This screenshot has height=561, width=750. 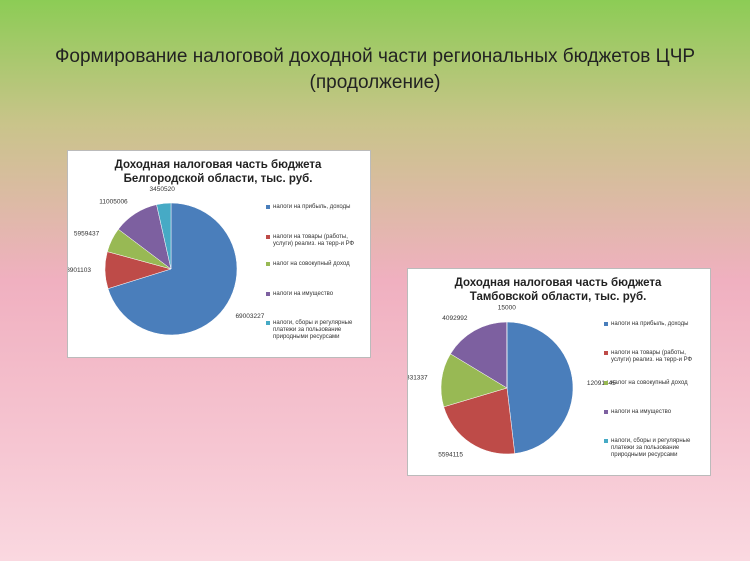 What do you see at coordinates (455, 318) in the screenshot?
I see `data-label: 4092992` at bounding box center [455, 318].